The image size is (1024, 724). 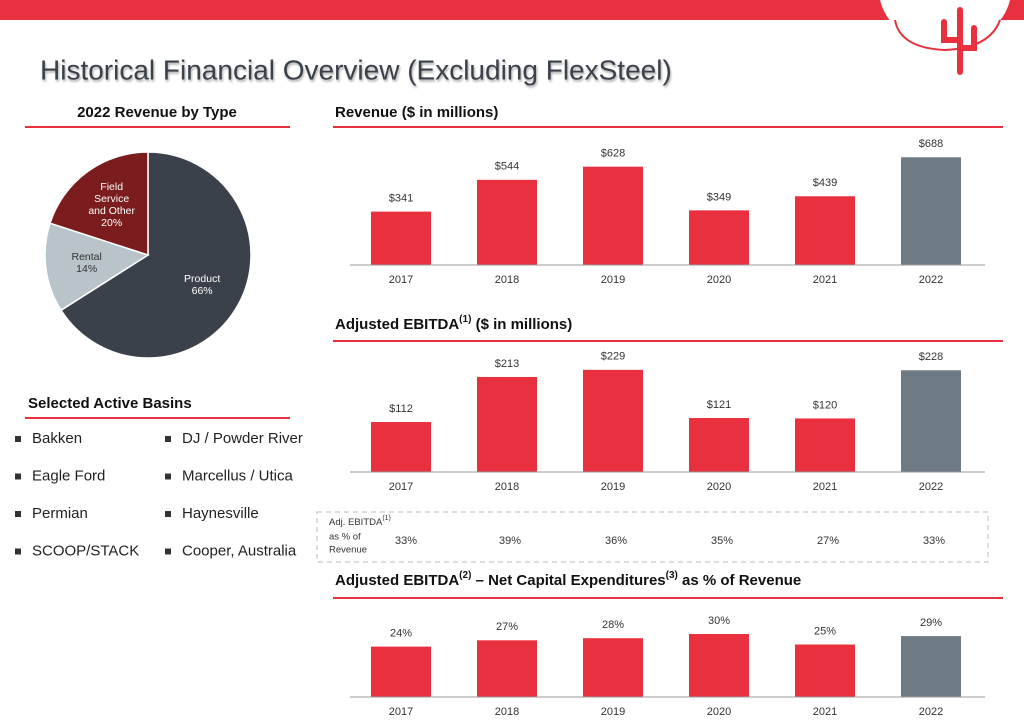 What do you see at coordinates (931, 623) in the screenshot?
I see `value-label: 29%` at bounding box center [931, 623].